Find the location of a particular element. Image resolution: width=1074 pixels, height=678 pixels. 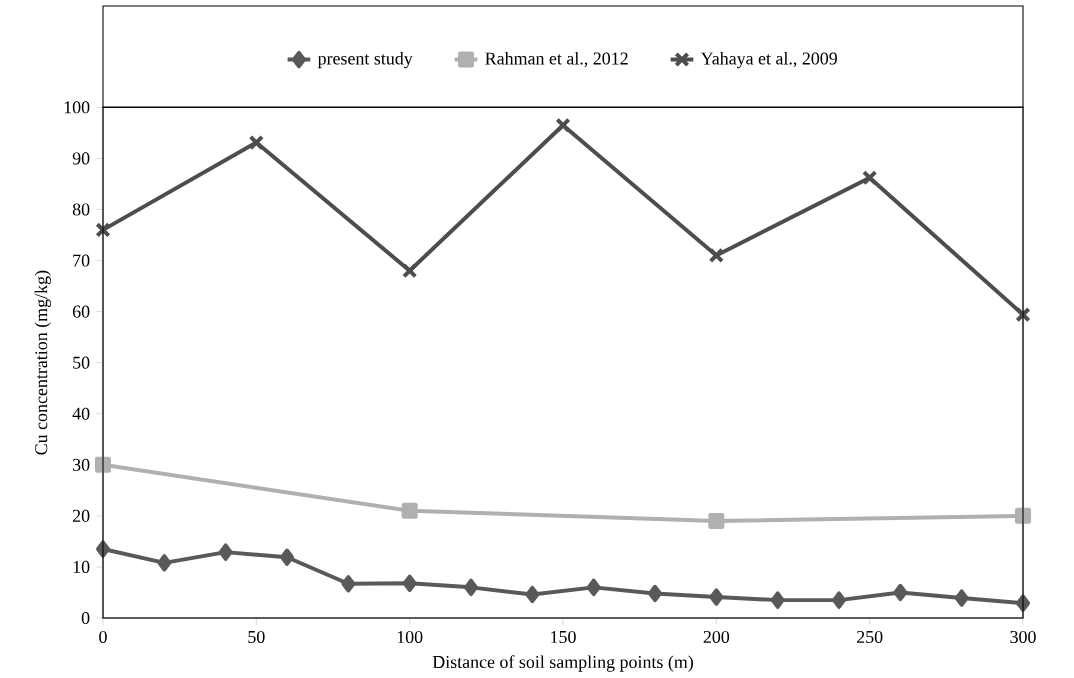

legend-label: present study is located at coordinates (365, 60).